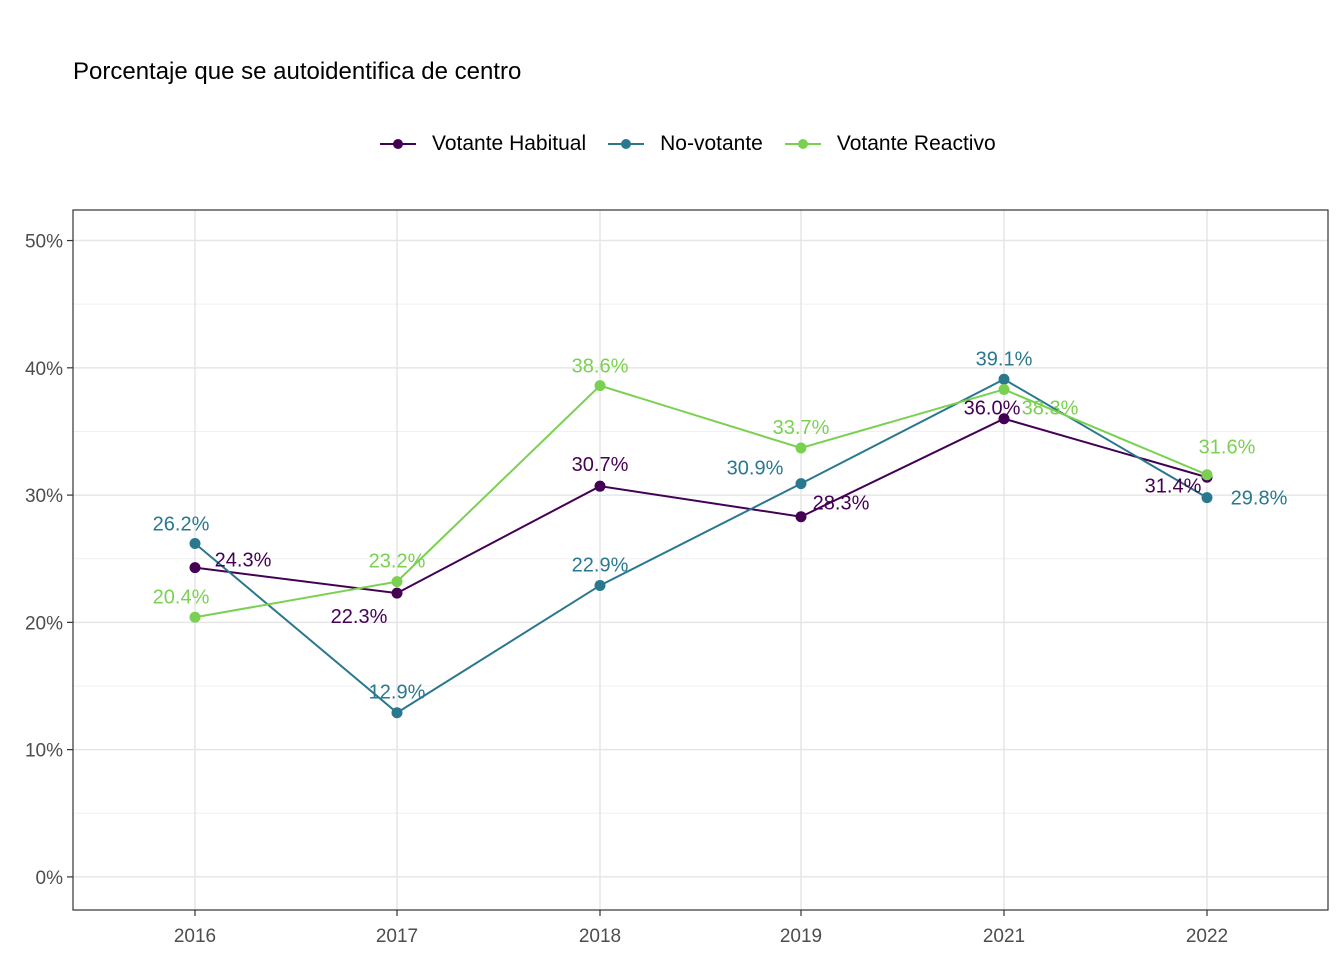  Describe the element at coordinates (626, 144) in the screenshot. I see `legend-key-no-votante` at that location.